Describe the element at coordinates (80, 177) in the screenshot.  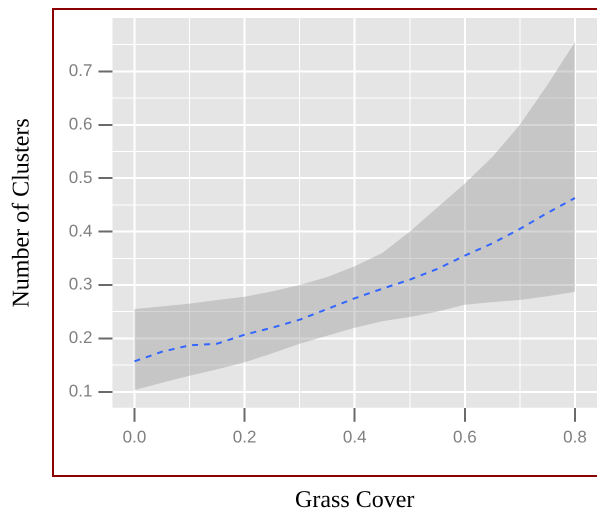
I see `y-tick-label: 0.5` at that location.